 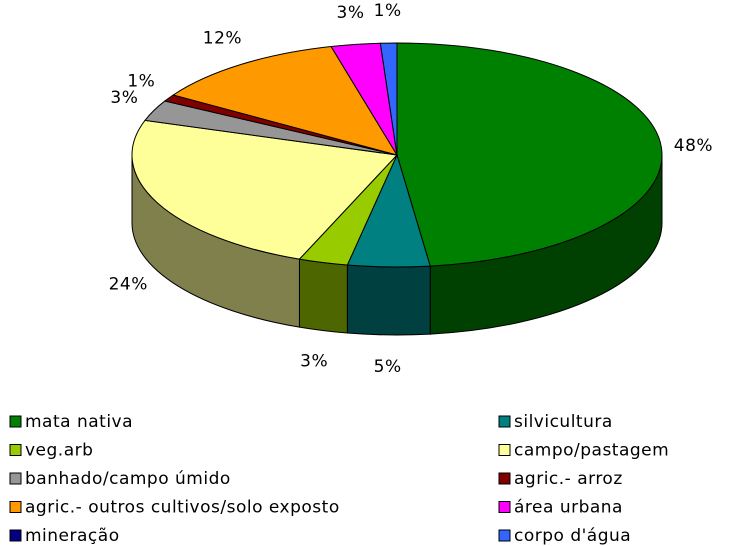 What do you see at coordinates (72, 536) in the screenshot?
I see `legend-label: mineração` at bounding box center [72, 536].